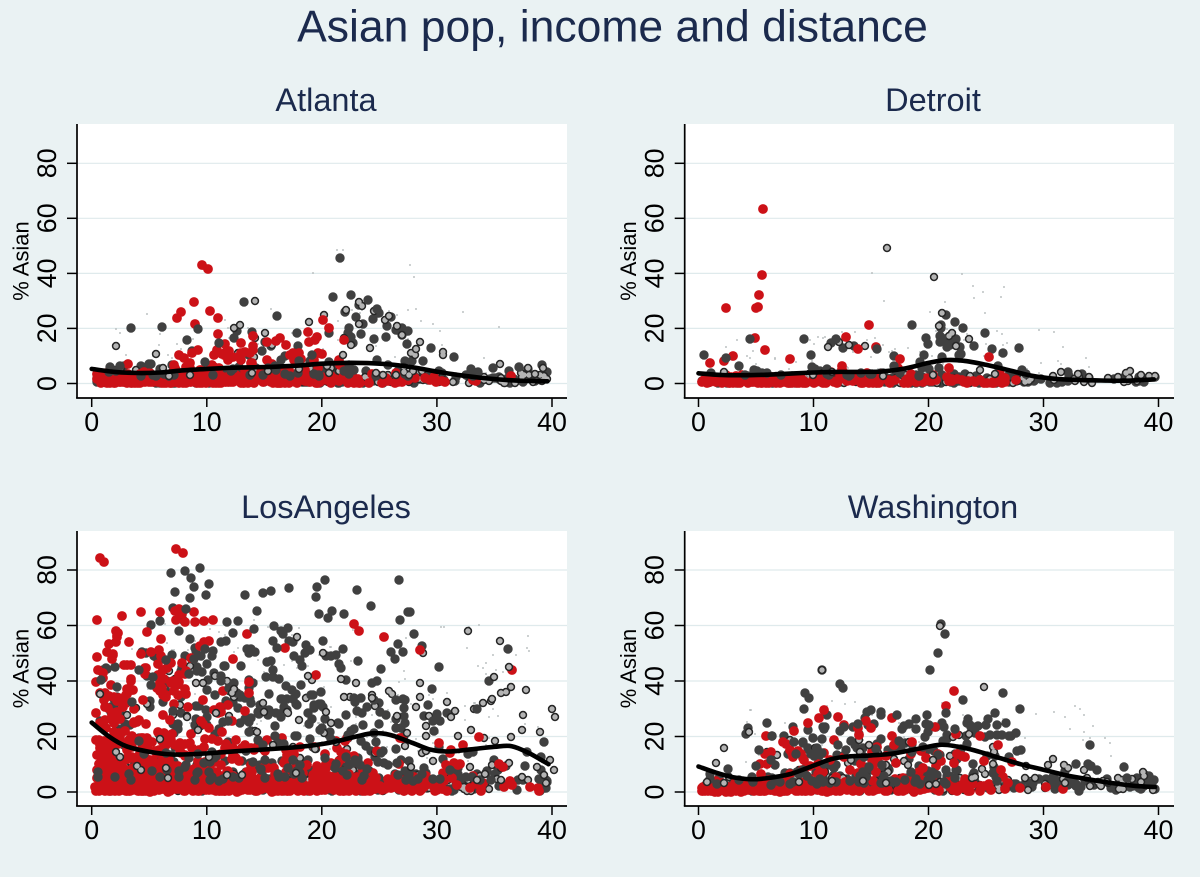 The width and height of the screenshot is (1200, 877). I want to click on svg-text: Asian pop, income and distance, so click(612, 27).